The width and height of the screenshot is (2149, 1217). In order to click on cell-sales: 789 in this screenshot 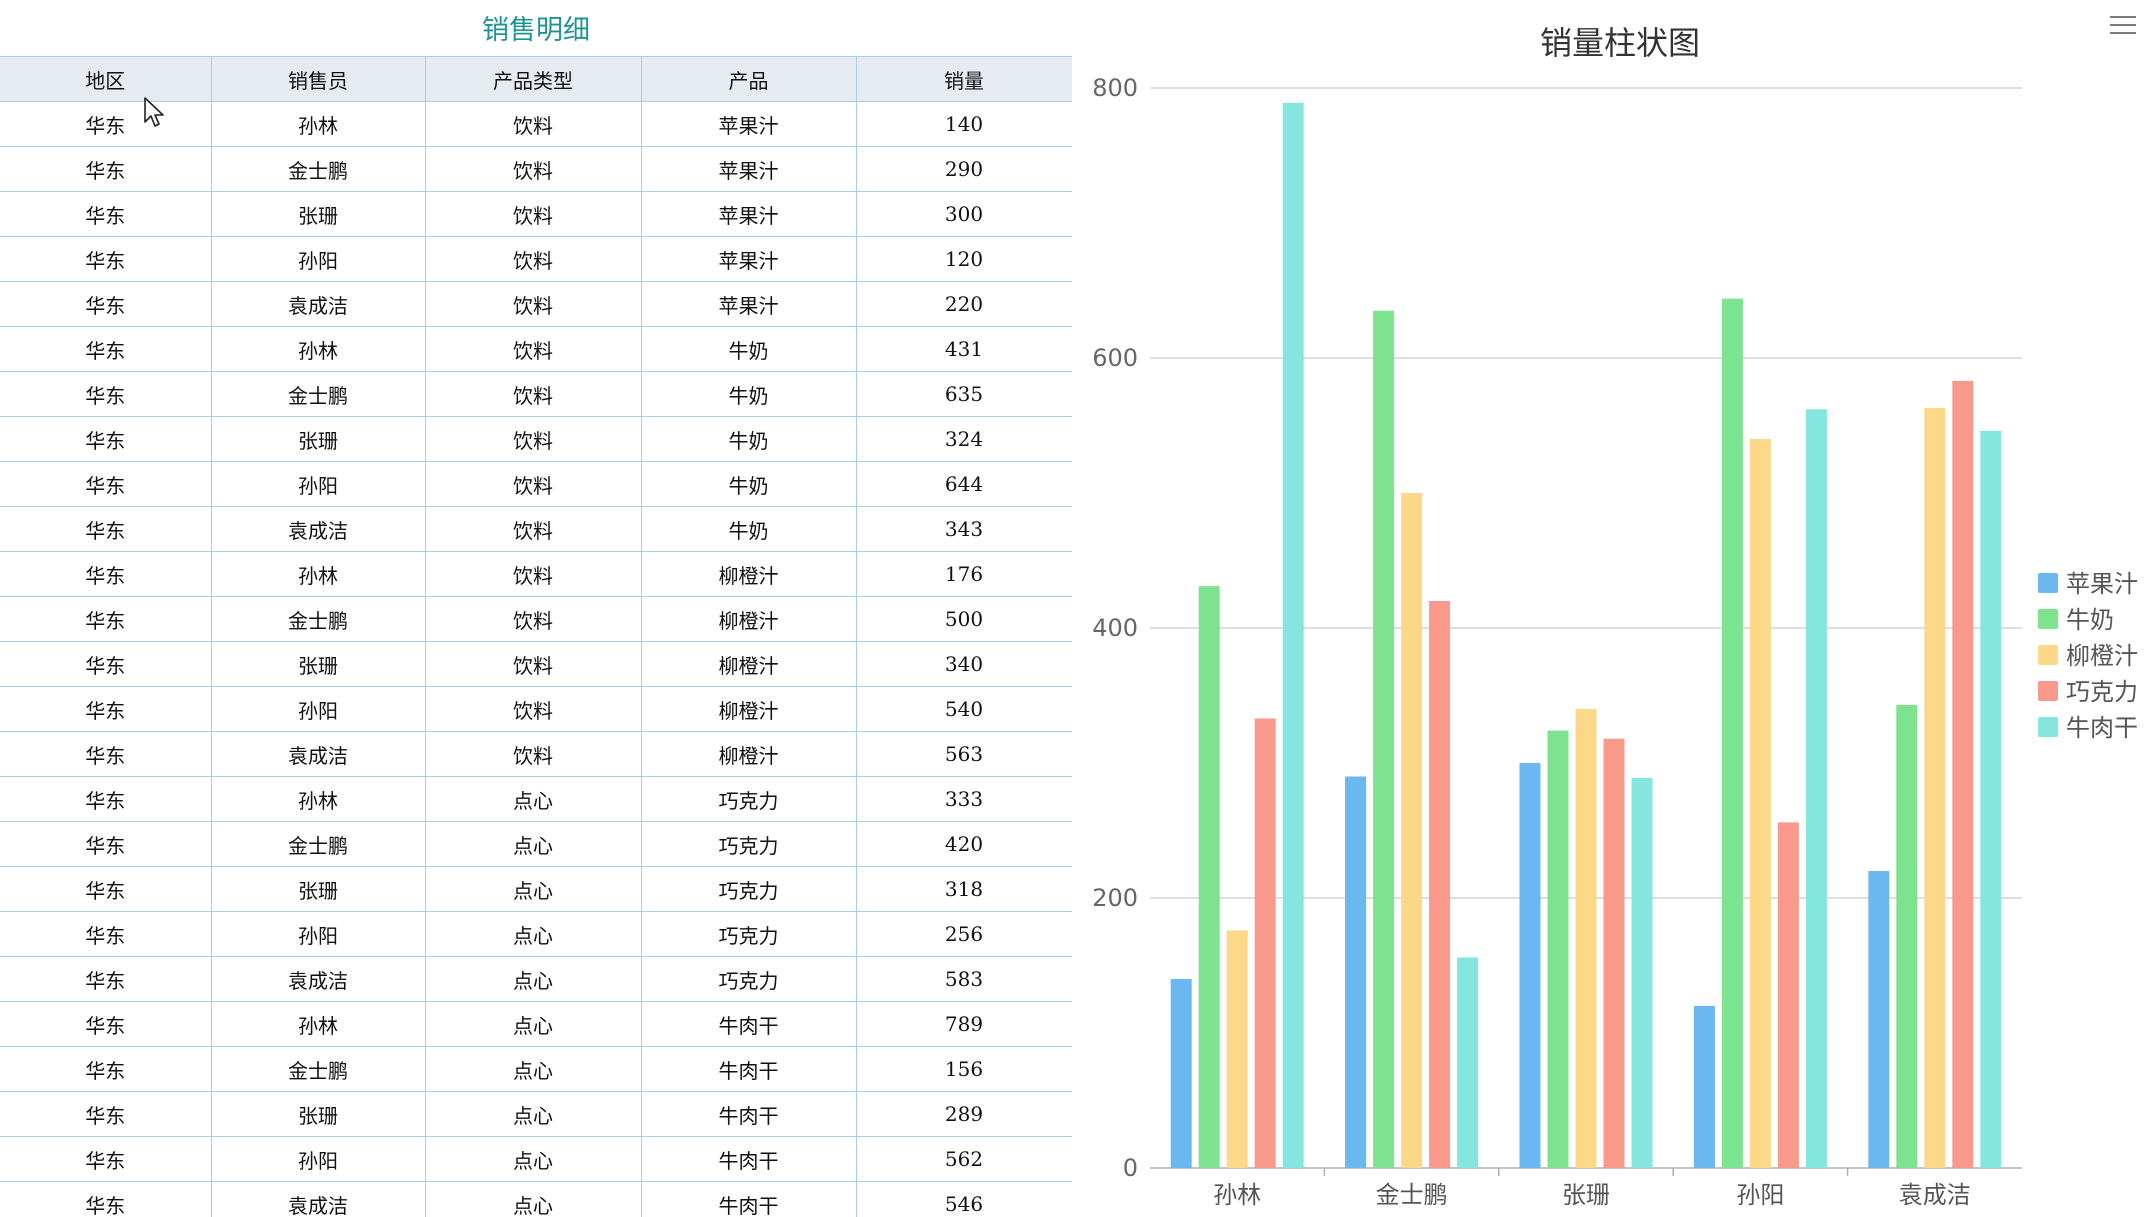, I will do `click(963, 1024)`.